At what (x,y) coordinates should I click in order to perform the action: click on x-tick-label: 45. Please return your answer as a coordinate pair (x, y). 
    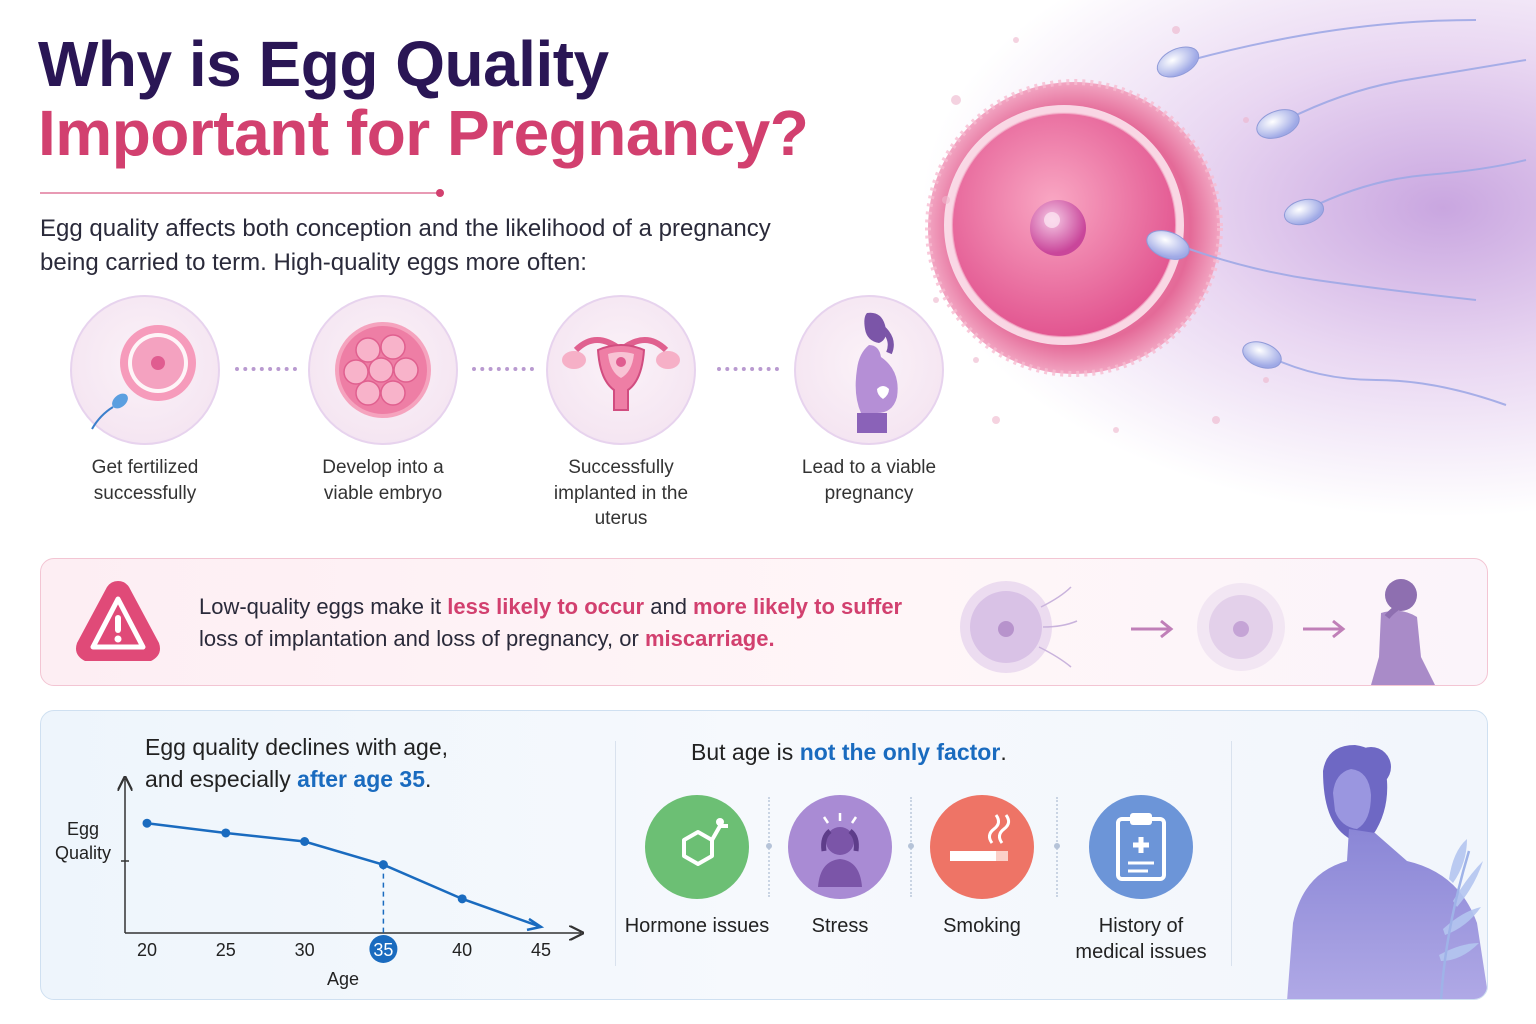
    Looking at the image, I should click on (541, 950).